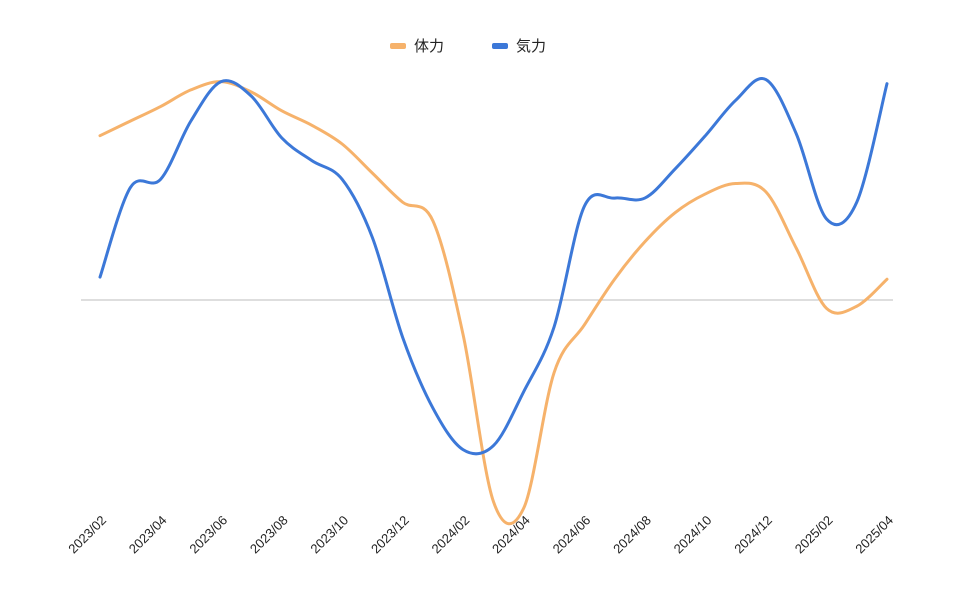 This screenshot has width=964, height=598. I want to click on x-tick-label: 2025/02, so click(814, 535).